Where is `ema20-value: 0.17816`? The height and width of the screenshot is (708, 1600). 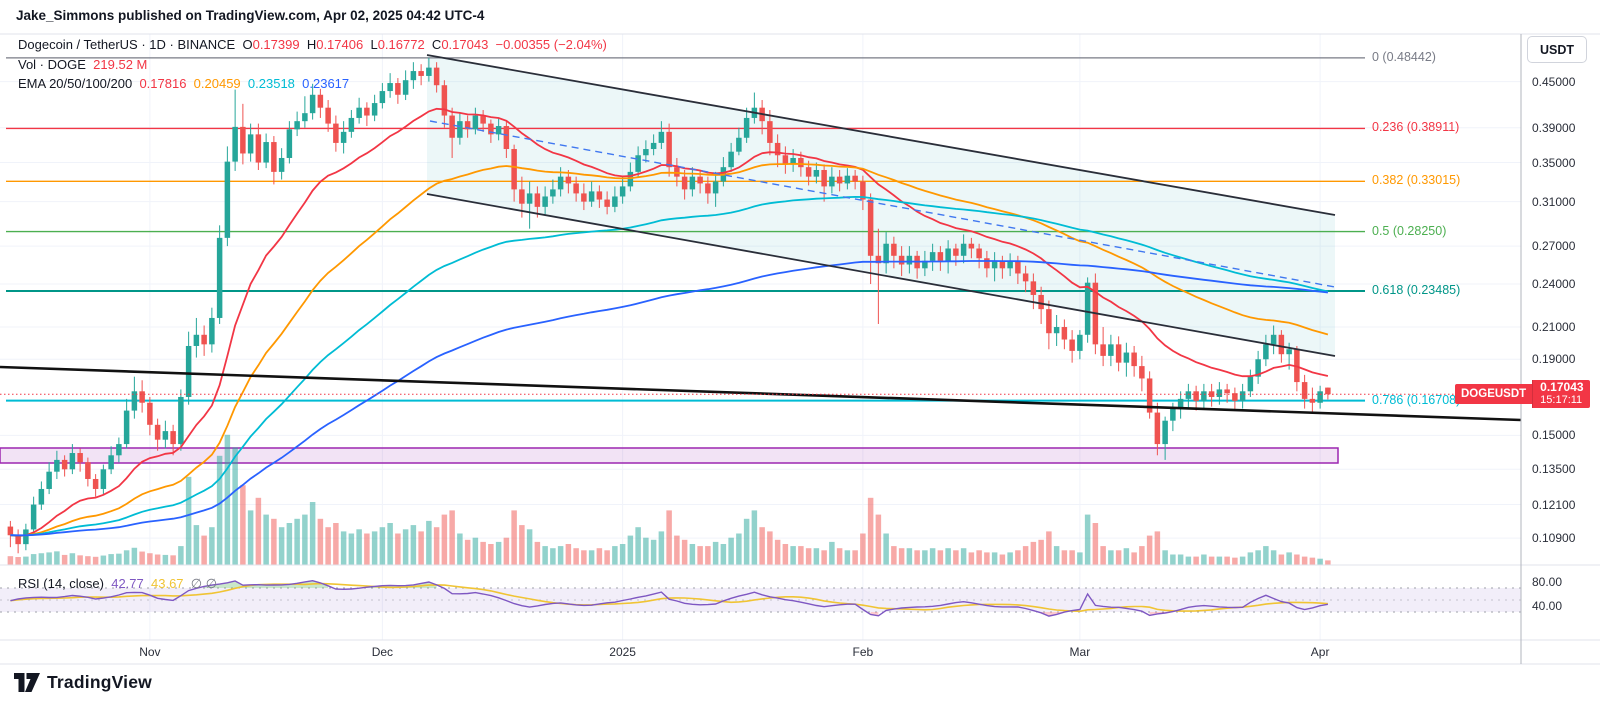 ema20-value: 0.17816 is located at coordinates (163, 83).